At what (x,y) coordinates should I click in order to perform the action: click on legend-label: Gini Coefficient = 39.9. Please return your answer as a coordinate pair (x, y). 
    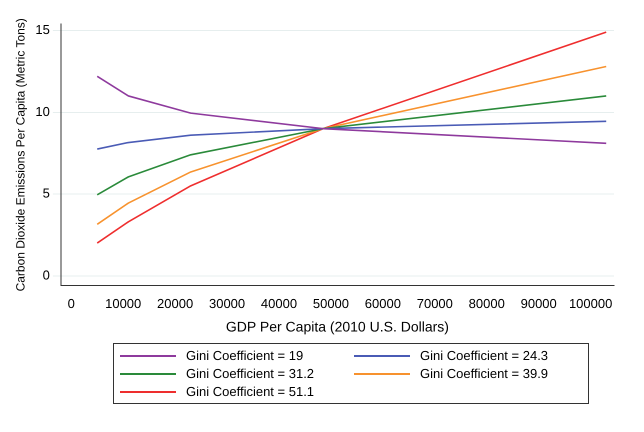
    Looking at the image, I should click on (484, 373).